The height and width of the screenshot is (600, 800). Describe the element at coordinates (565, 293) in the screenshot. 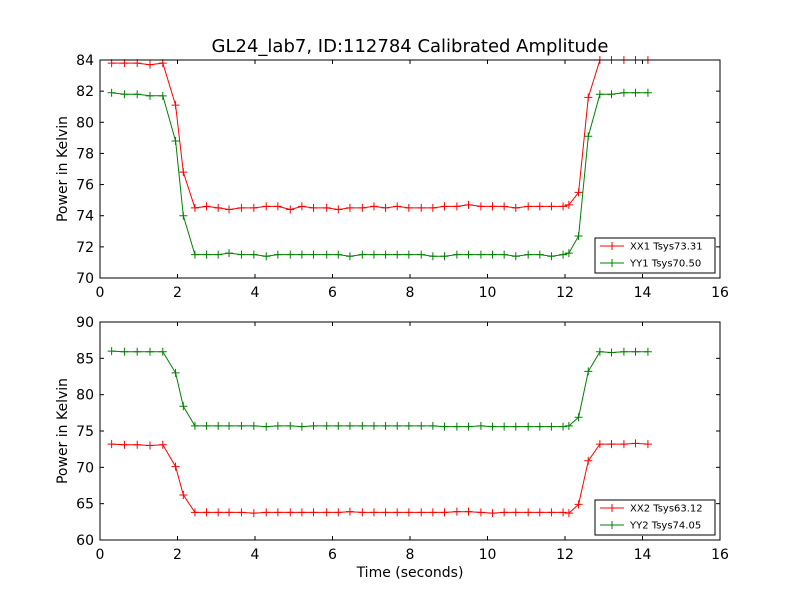

I see `x-tick-label: 12` at that location.